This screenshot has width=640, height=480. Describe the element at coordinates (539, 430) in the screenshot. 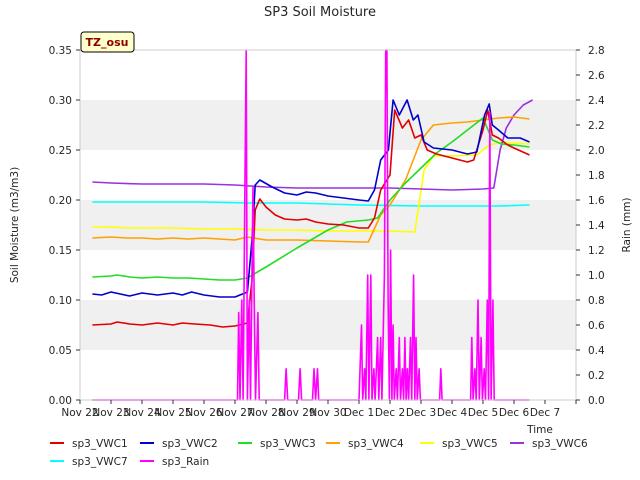

I see `x-axis-label: Time` at that location.